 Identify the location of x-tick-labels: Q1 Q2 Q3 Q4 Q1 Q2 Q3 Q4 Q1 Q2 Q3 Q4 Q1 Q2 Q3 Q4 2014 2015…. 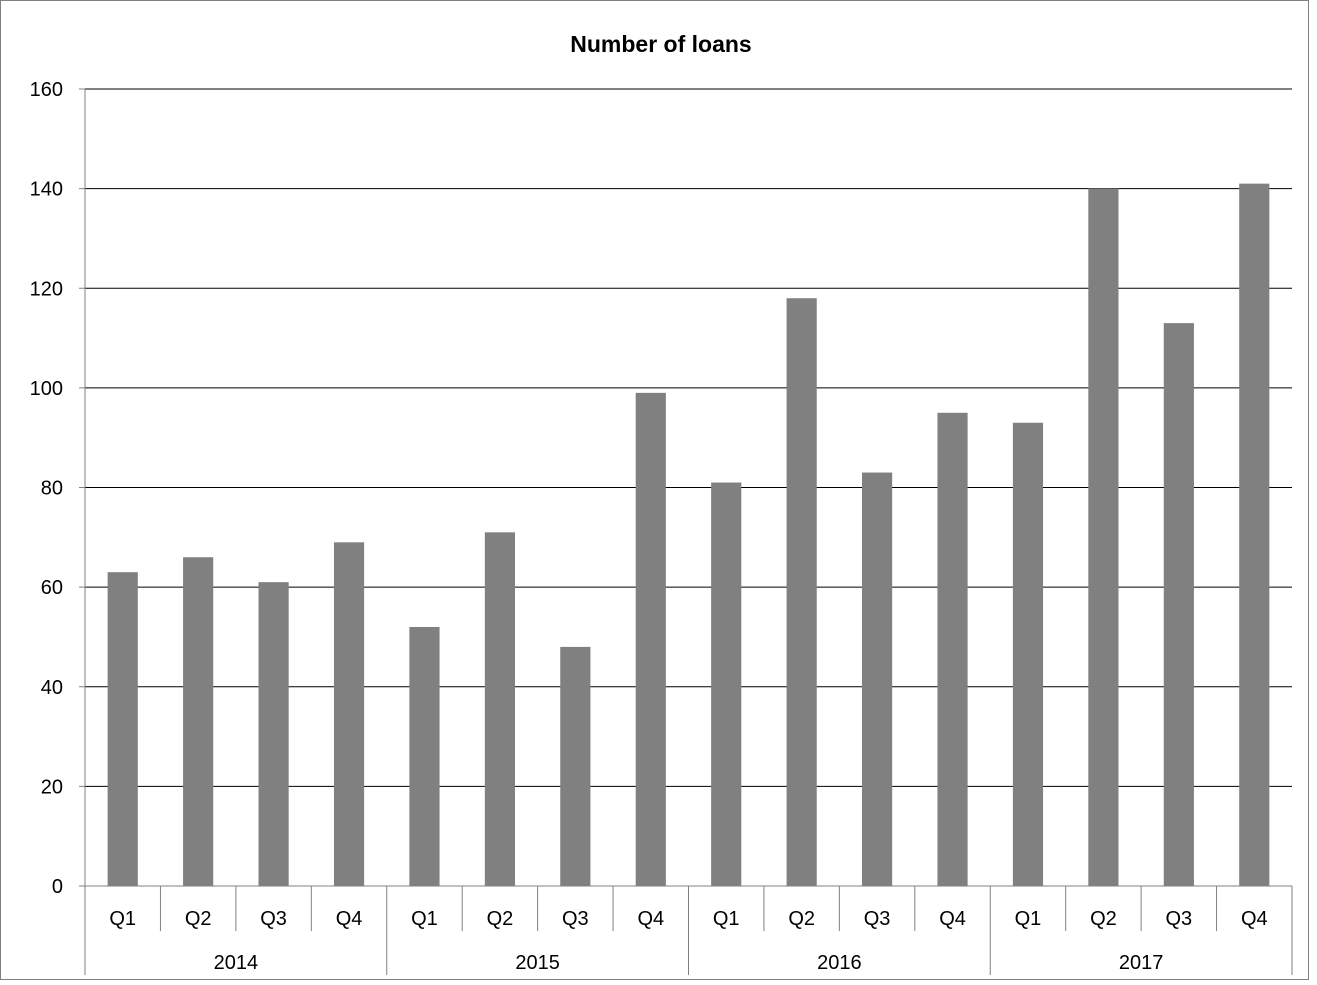
(688, 941).